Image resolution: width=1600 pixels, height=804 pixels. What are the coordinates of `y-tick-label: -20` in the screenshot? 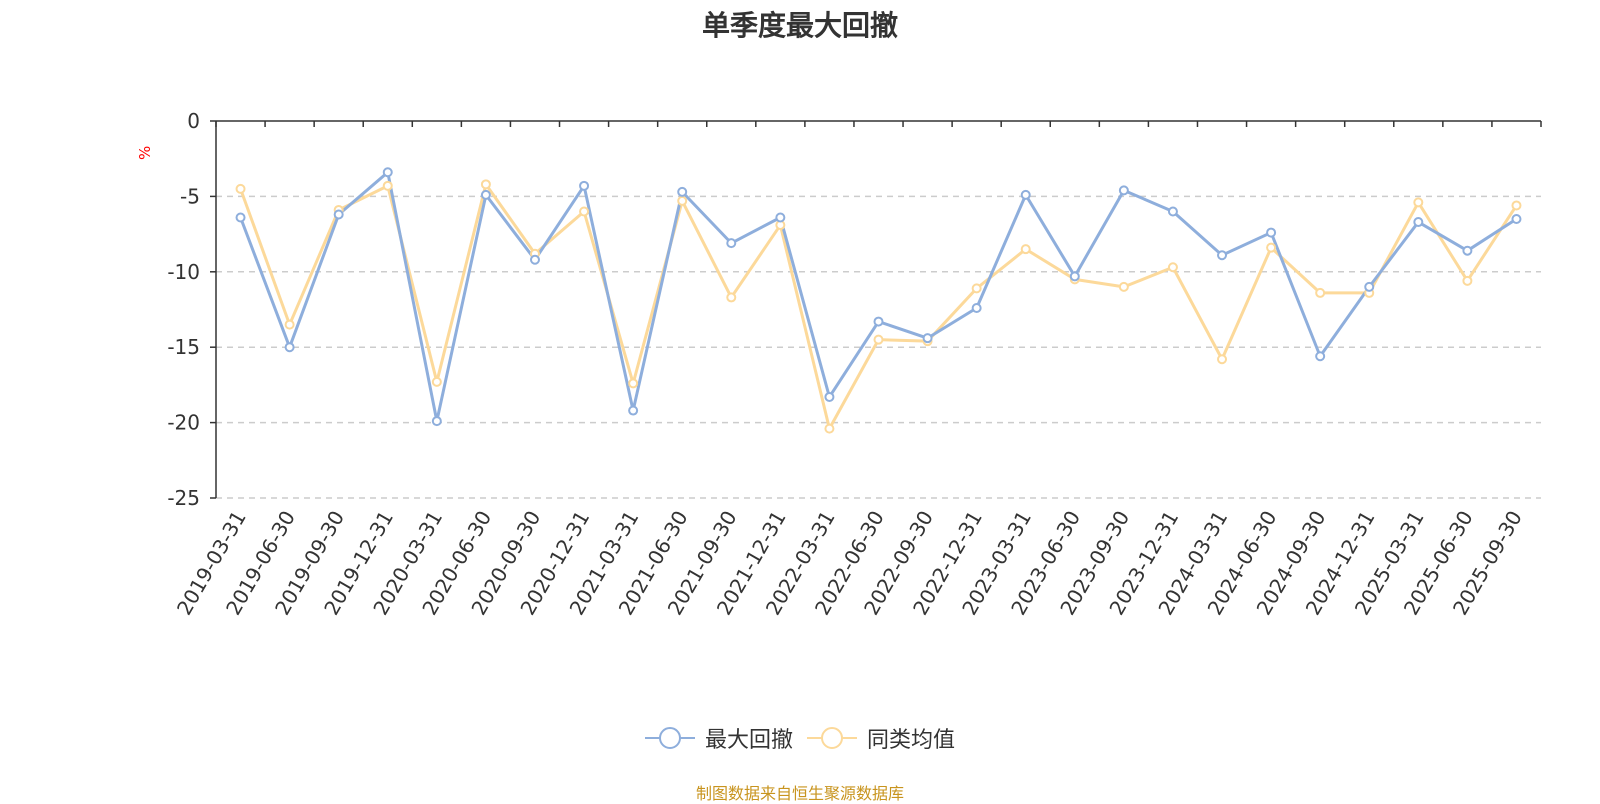 It's located at (183, 423).